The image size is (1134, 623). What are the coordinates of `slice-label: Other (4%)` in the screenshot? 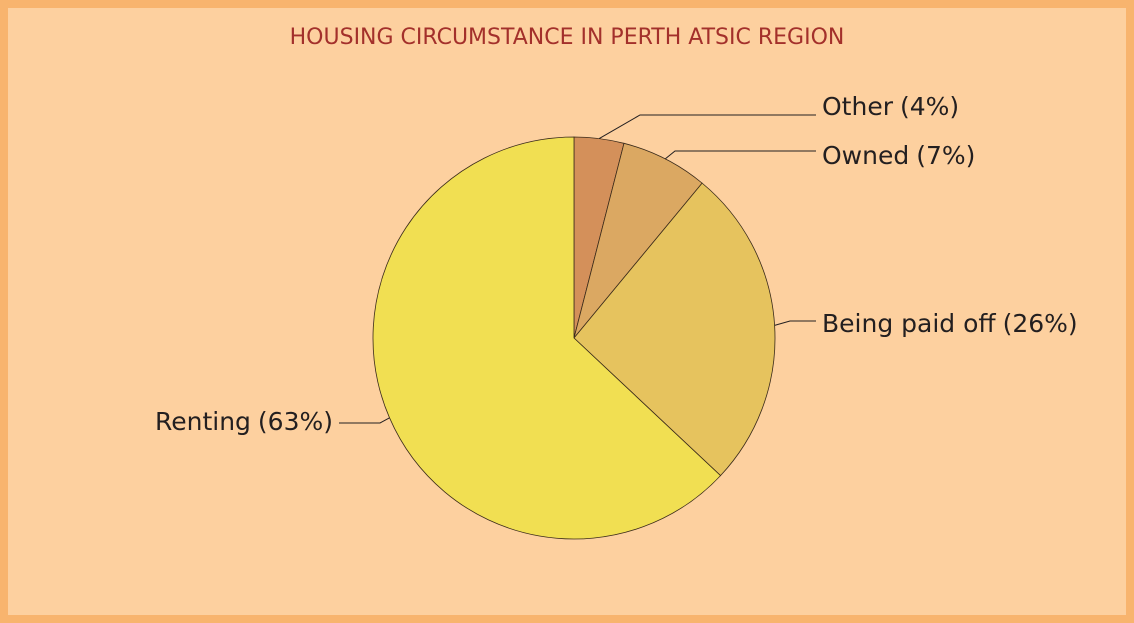 It's located at (890, 106).